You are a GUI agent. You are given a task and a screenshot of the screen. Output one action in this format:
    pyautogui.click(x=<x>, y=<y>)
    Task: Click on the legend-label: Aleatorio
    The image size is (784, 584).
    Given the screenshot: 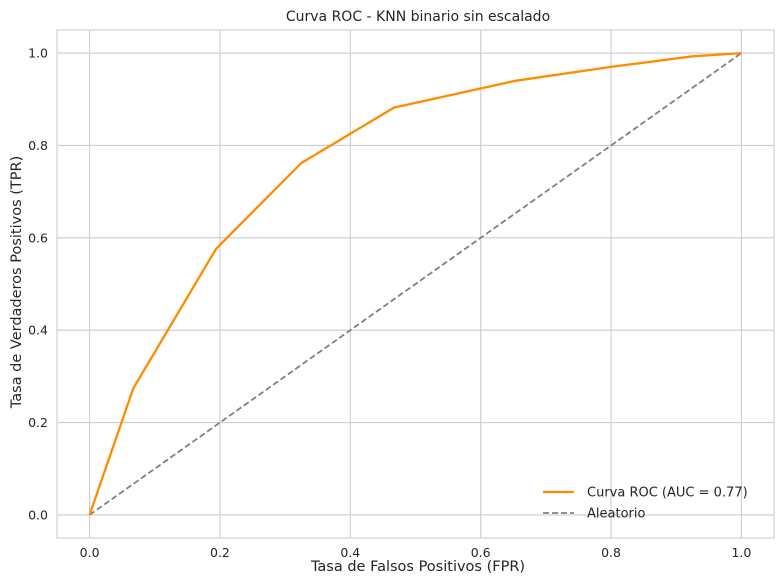 What is the action you would take?
    pyautogui.click(x=616, y=514)
    